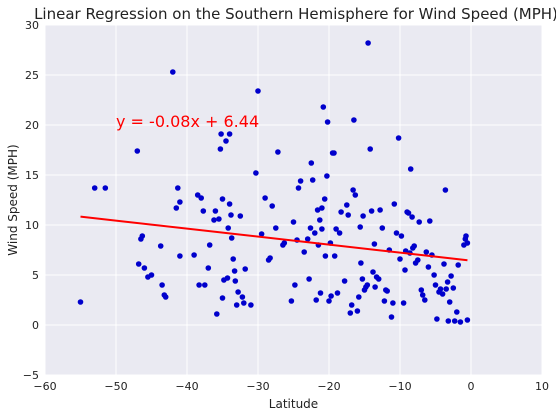 This screenshot has height=419, width=556. I want to click on regression-equation: y = -0.08x + 6.44, so click(187, 121).